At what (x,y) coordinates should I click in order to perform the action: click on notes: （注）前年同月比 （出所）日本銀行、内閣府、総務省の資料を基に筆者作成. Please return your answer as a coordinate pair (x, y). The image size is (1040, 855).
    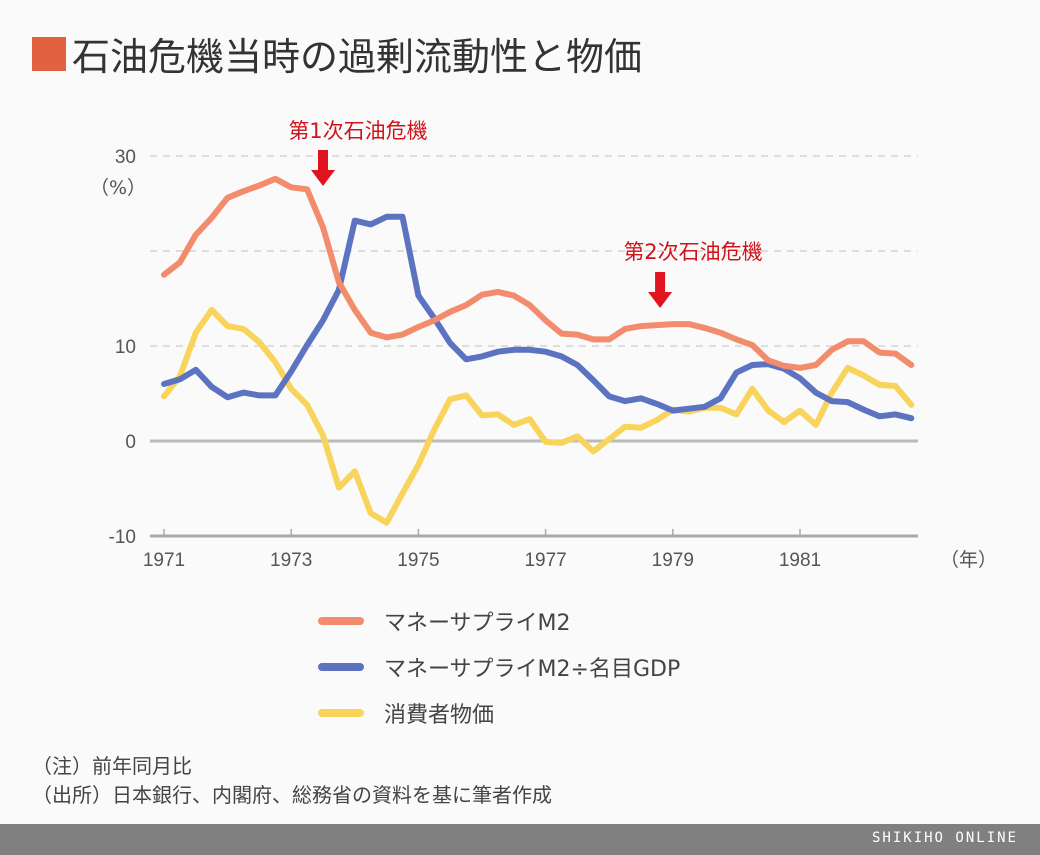
    Looking at the image, I should click on (292, 781).